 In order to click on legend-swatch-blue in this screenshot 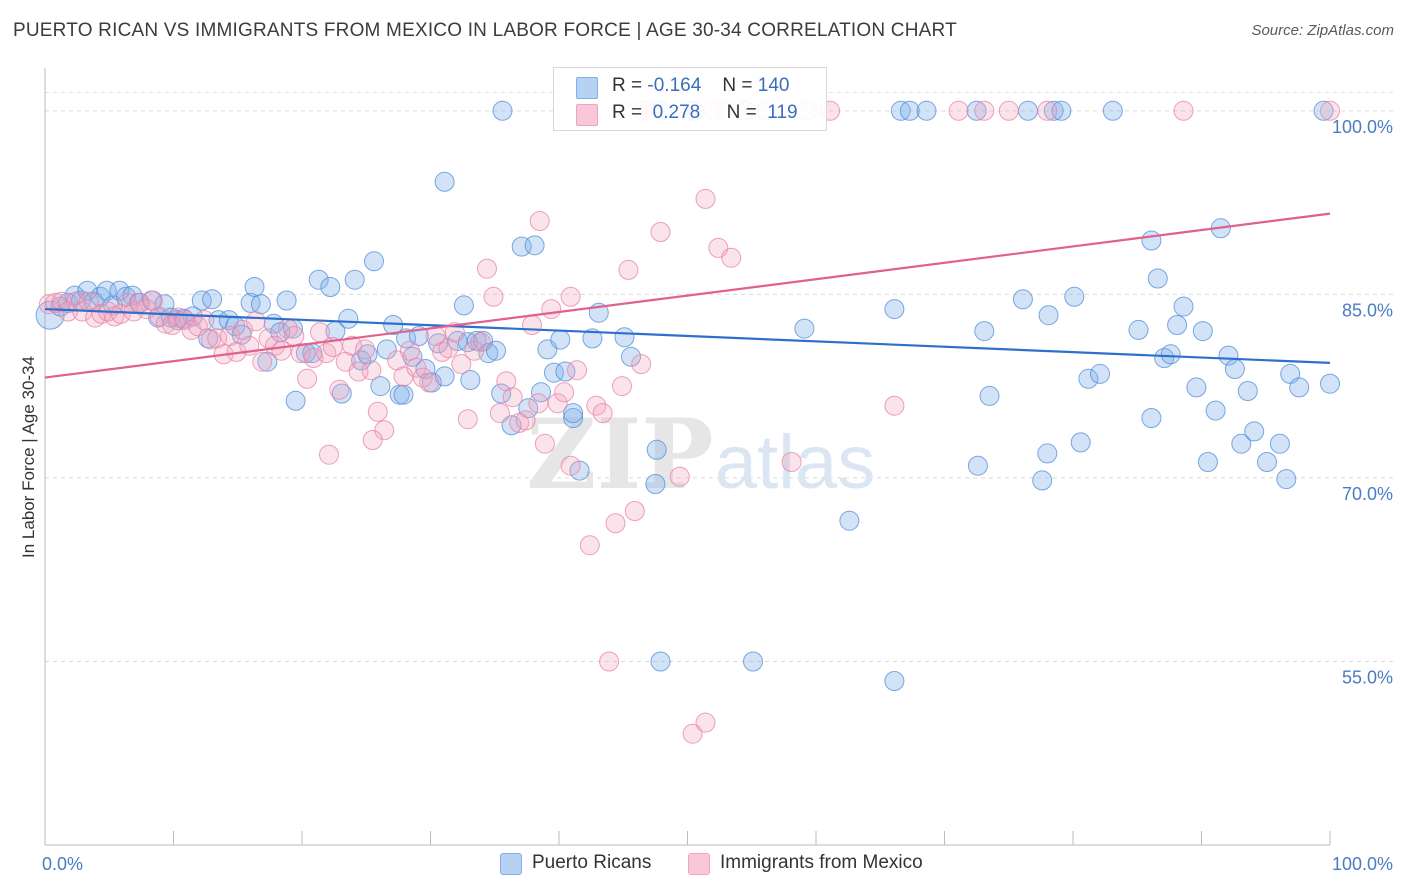, I will do `click(511, 864)`.